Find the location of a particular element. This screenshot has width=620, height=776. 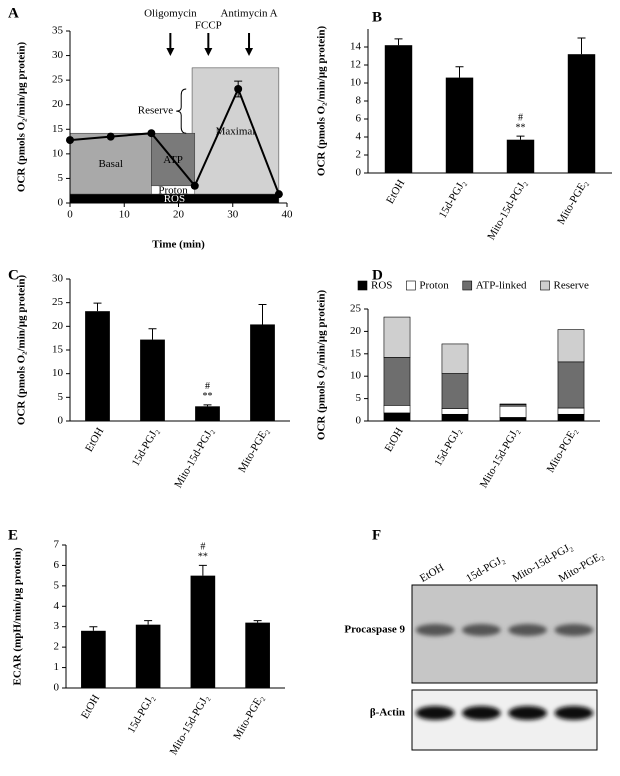

panel-label: C is located at coordinates (13, 275).